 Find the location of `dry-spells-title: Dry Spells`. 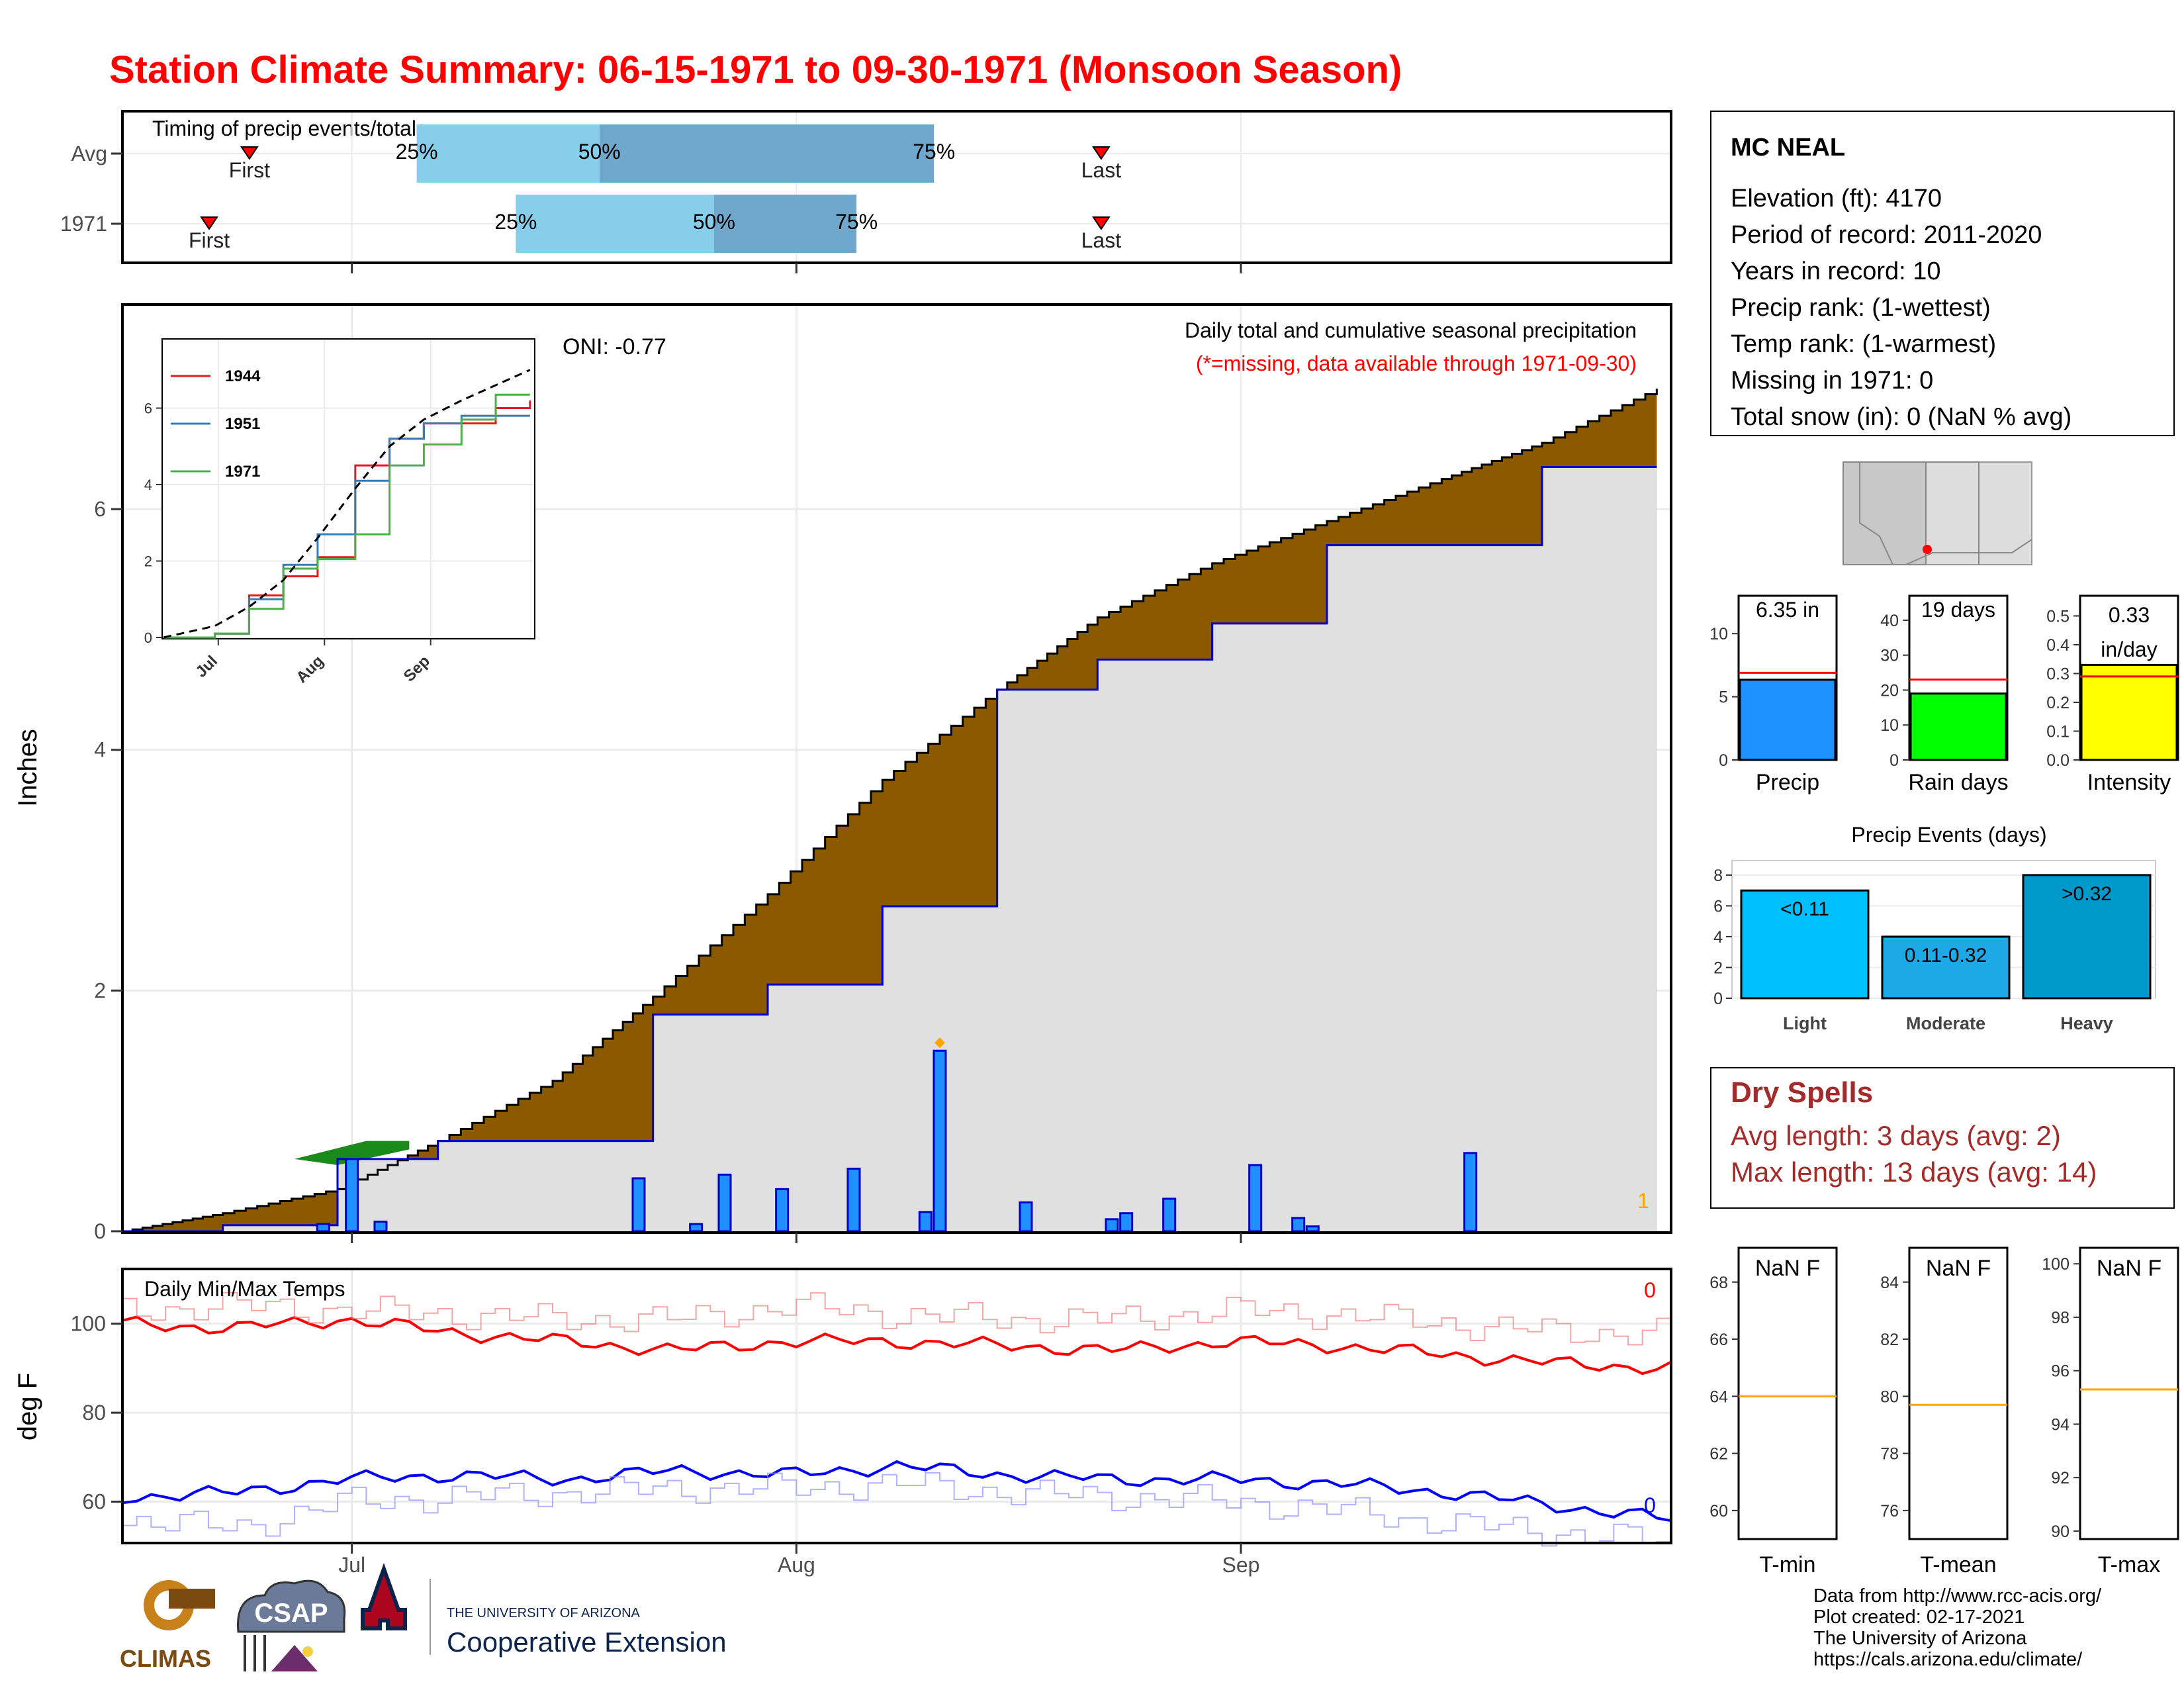

dry-spells-title: Dry Spells is located at coordinates (1802, 1092).